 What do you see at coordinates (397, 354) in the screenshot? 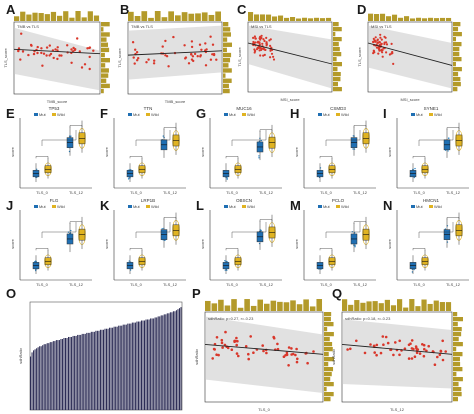
I see `confidence-band-q` at bounding box center [397, 354].